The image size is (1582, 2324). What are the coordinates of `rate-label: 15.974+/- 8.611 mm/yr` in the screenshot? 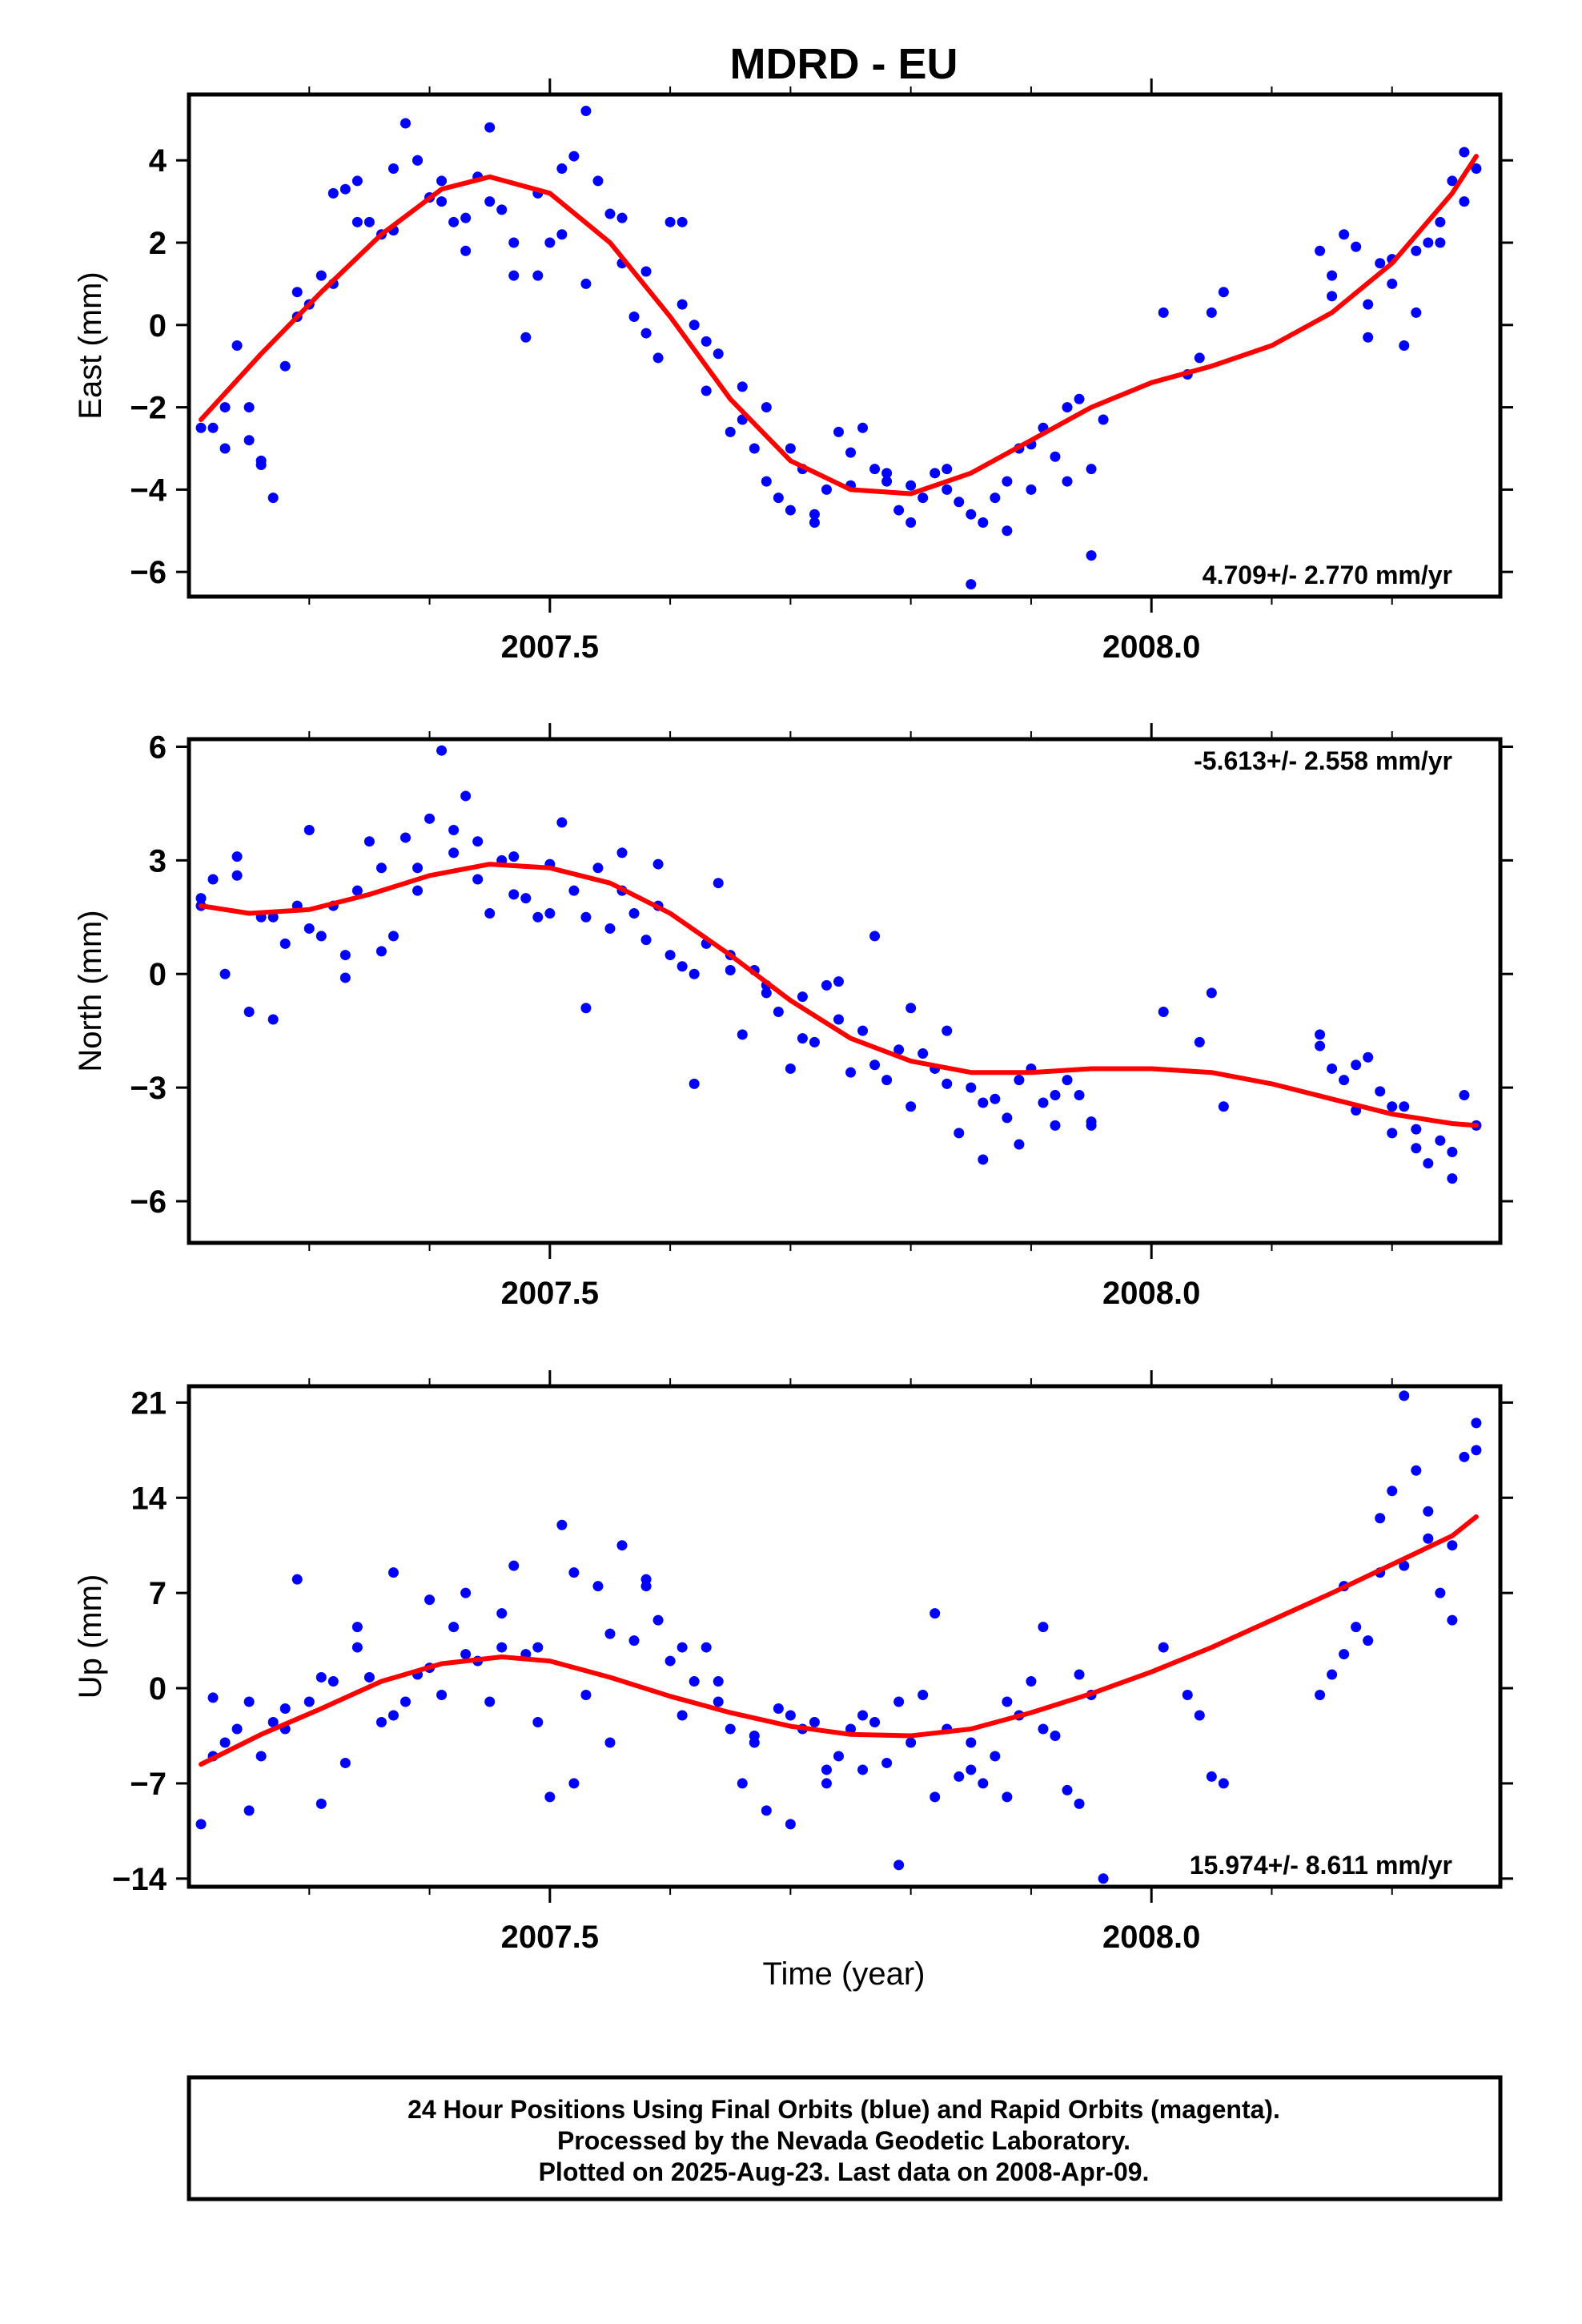 It's located at (1321, 1865).